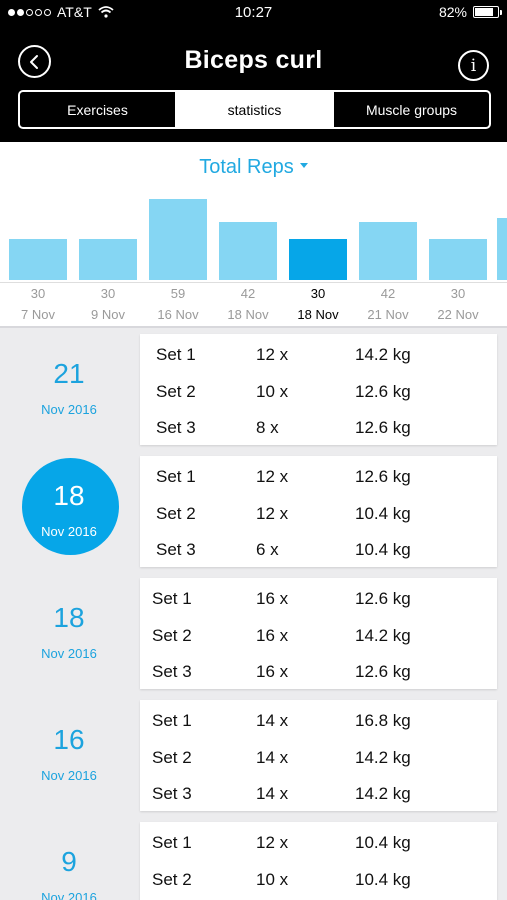 This screenshot has width=507, height=900. What do you see at coordinates (411, 109) in the screenshot?
I see `tab-muscle-groups: Muscle groups` at bounding box center [411, 109].